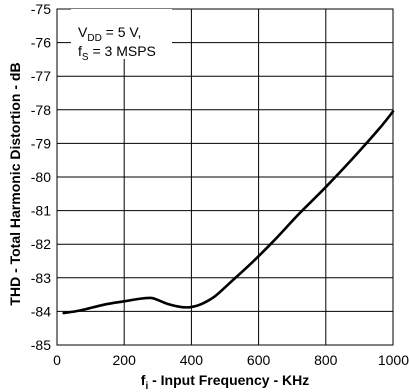 This screenshot has width=409, height=392. Describe the element at coordinates (259, 360) in the screenshot. I see `x-tick-label: 600` at that location.